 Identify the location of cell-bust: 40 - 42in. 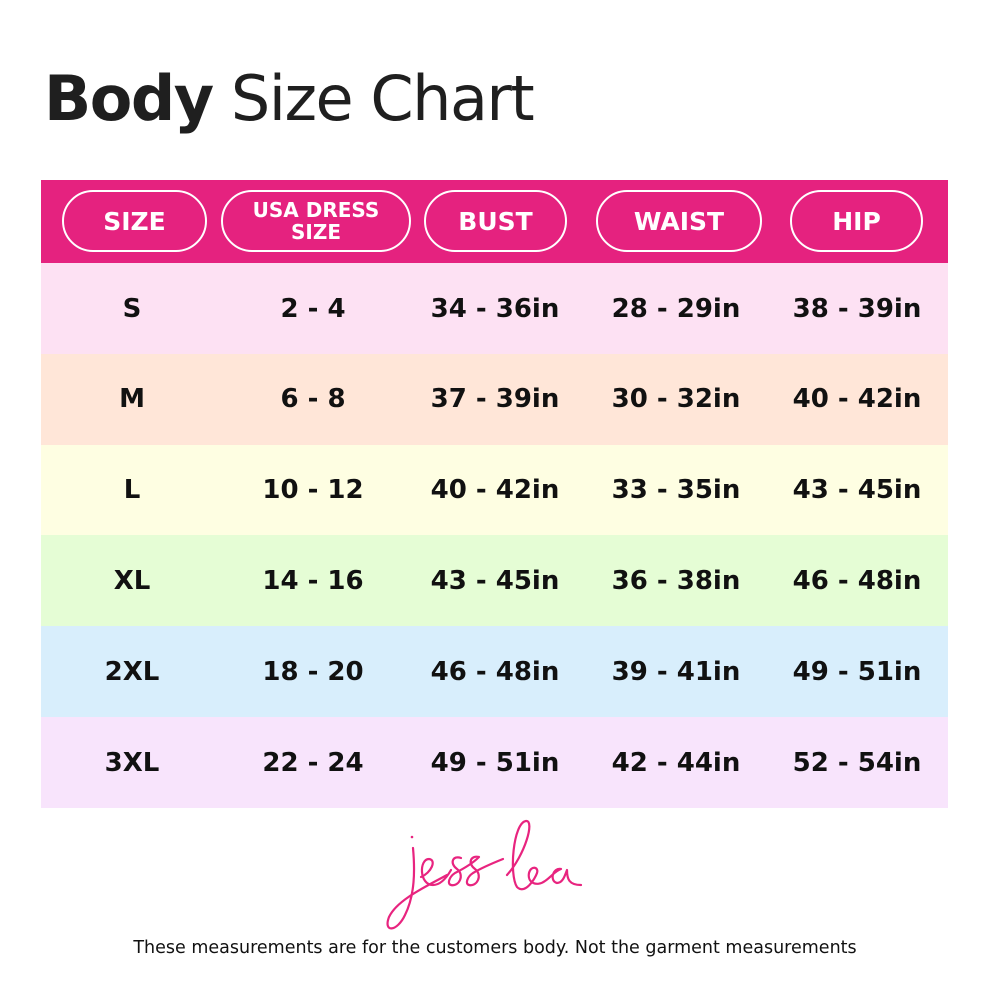
(495, 490).